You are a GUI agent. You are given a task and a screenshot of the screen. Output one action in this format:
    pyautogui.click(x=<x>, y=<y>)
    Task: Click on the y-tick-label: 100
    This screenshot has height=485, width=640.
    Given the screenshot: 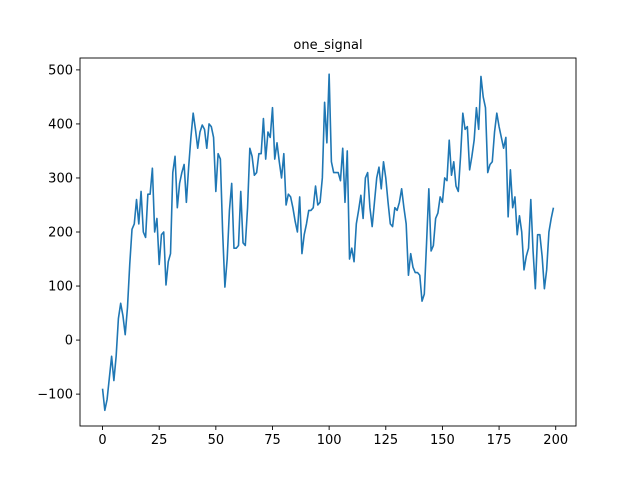 What is the action you would take?
    pyautogui.click(x=60, y=287)
    